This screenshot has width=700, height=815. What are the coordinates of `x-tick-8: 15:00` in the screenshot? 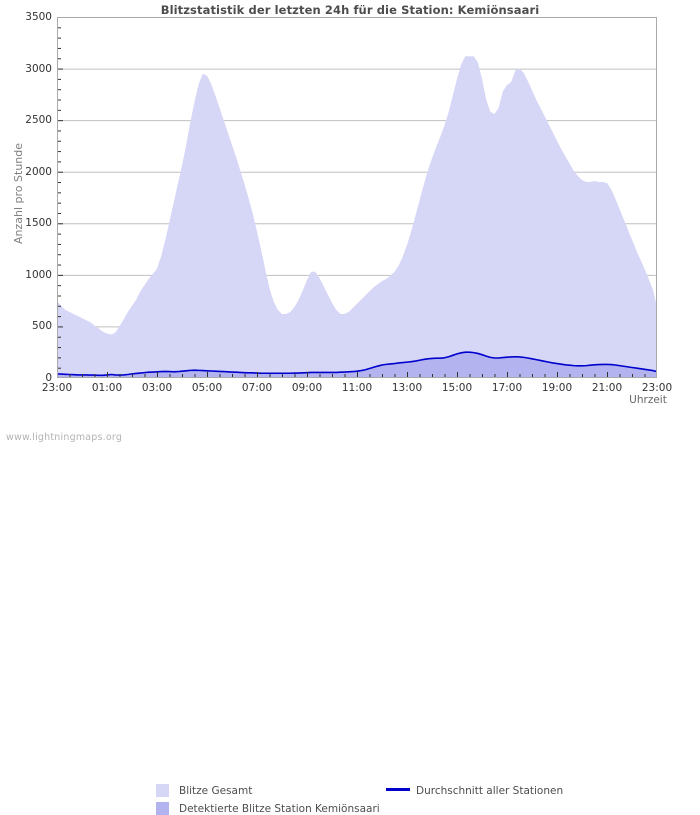 It's located at (457, 388).